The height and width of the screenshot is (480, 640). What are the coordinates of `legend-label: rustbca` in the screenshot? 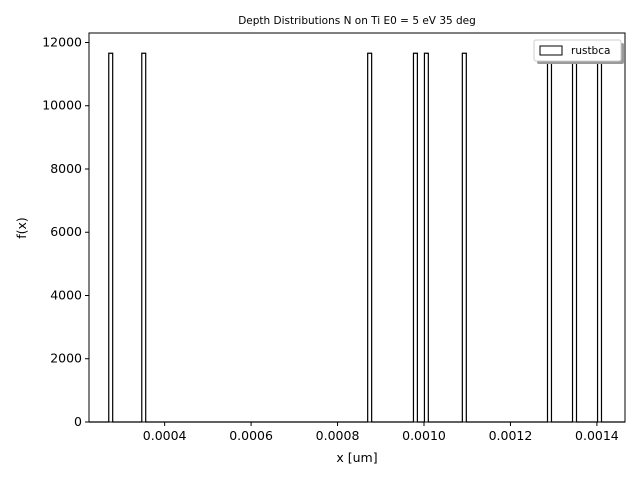 It's located at (590, 51).